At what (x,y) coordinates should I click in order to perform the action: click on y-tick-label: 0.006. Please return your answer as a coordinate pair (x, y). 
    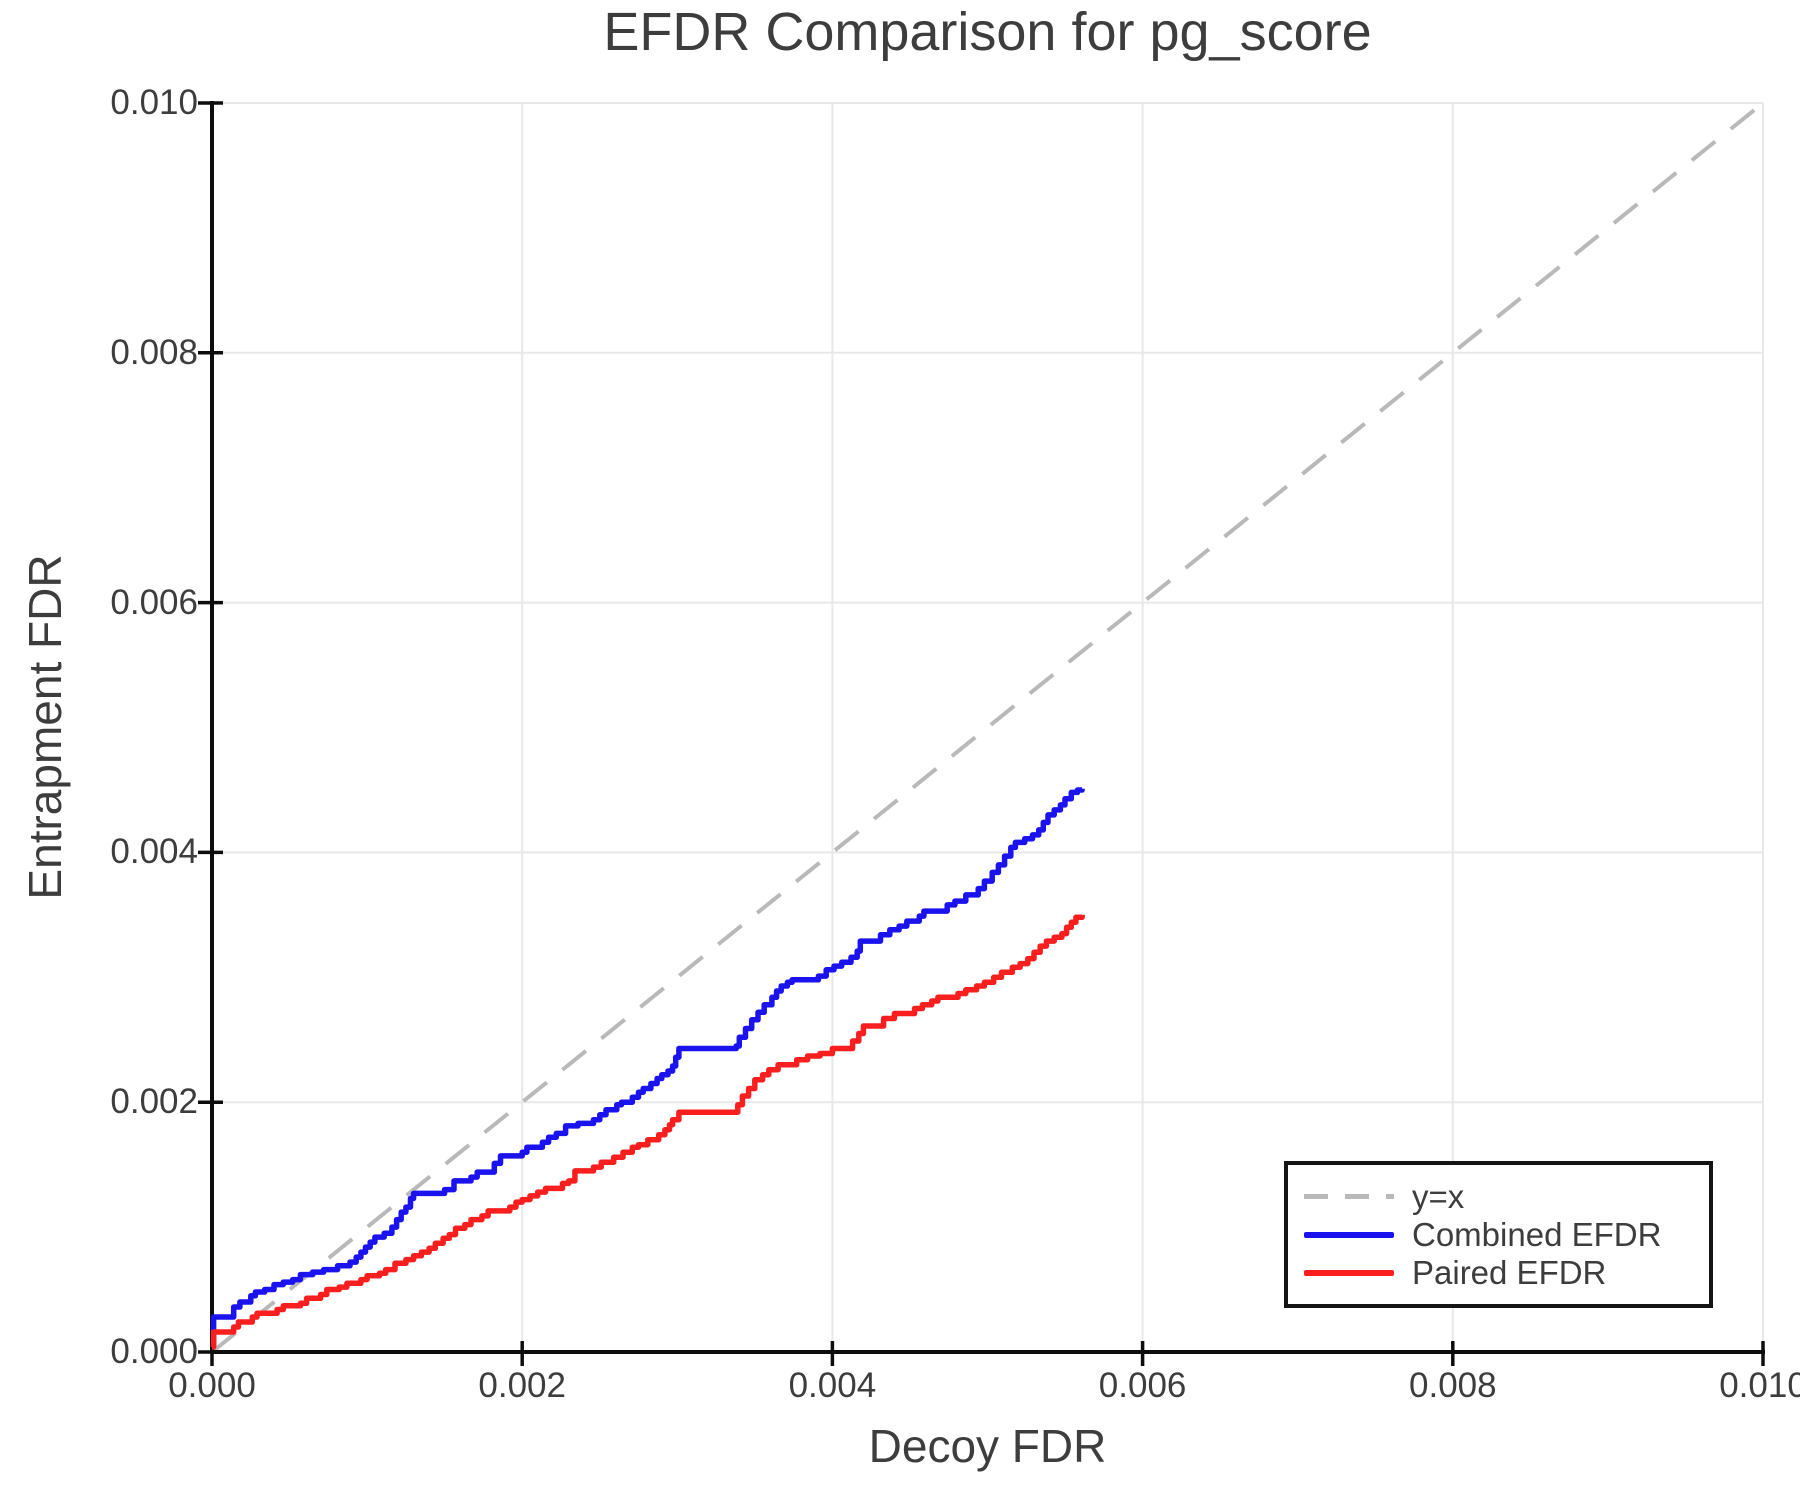
    Looking at the image, I should click on (154, 602).